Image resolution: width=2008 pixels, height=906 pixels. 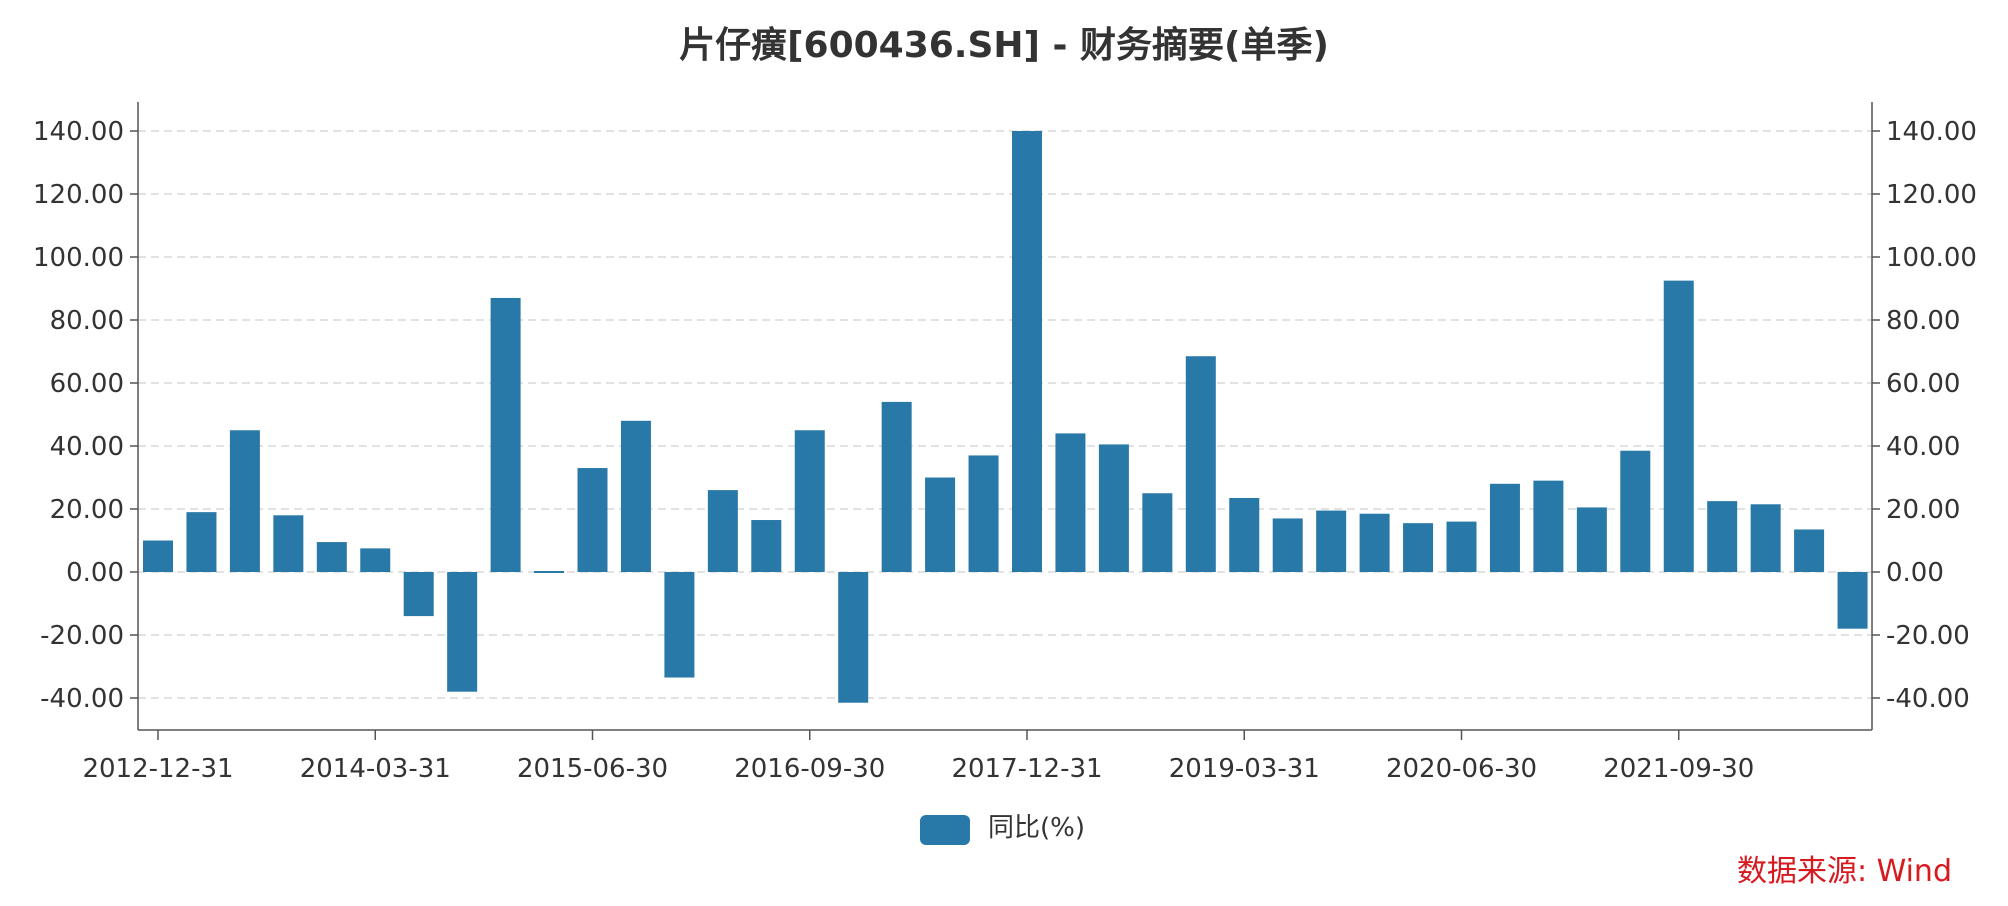 What do you see at coordinates (87, 447) in the screenshot?
I see `y-tick-label-left: 40.00` at bounding box center [87, 447].